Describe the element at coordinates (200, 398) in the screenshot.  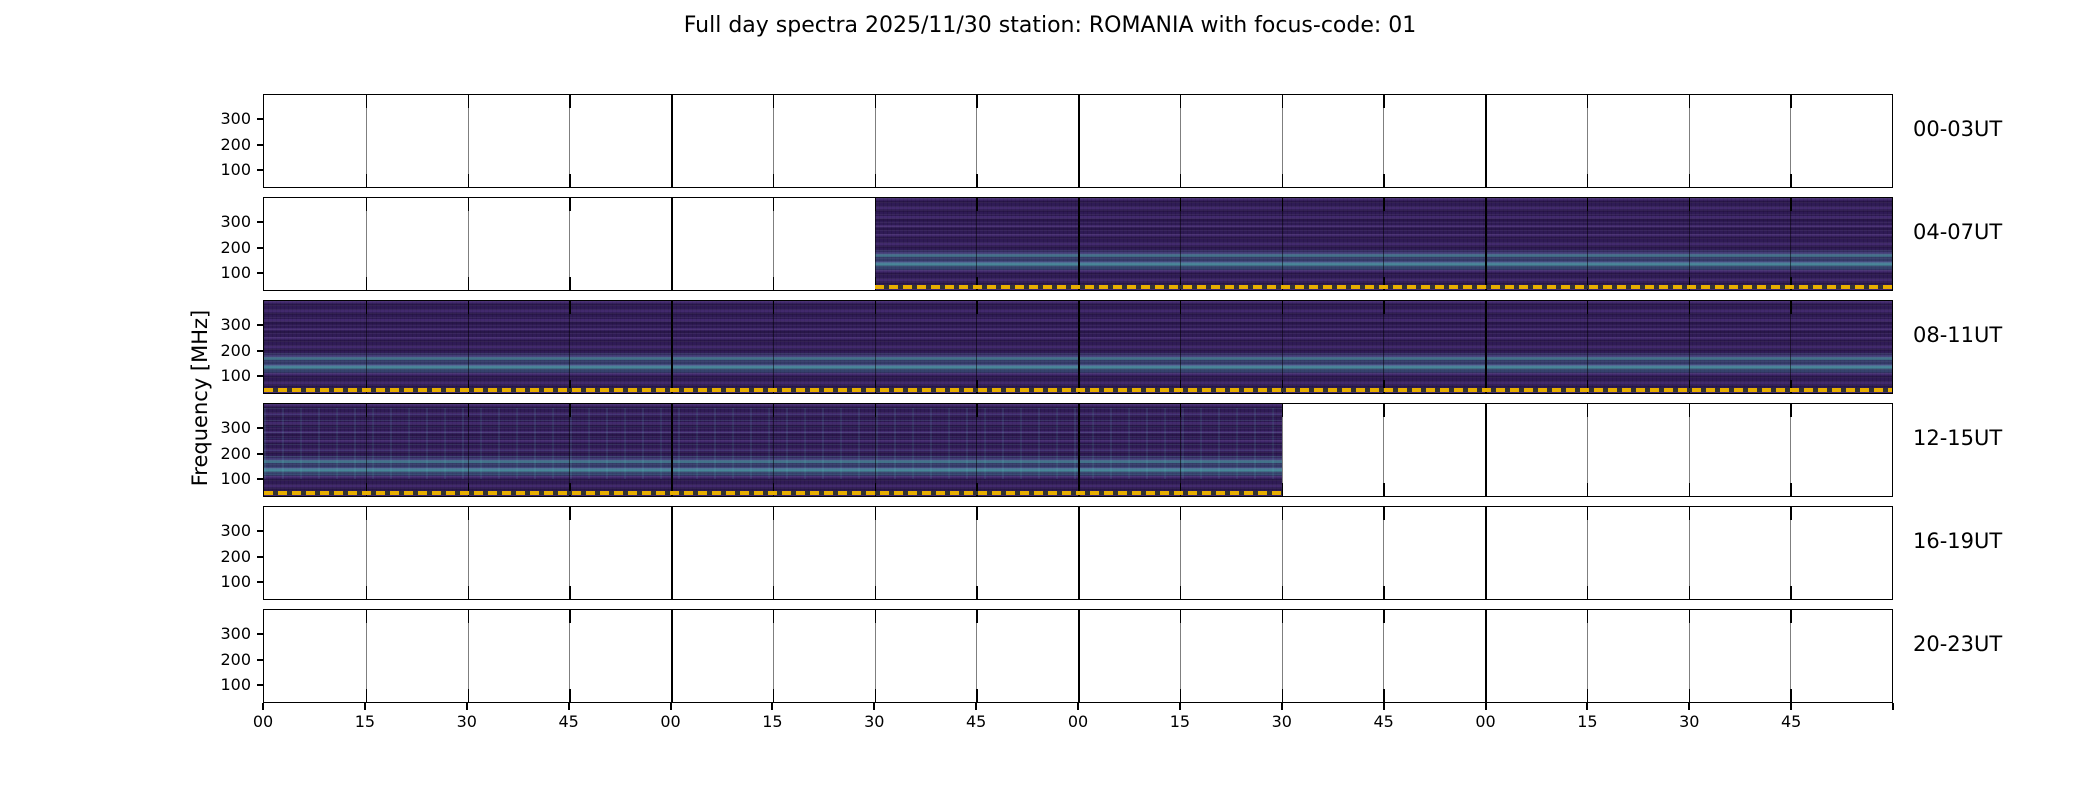
I see `y-axis-label: Frequency [MHz]` at that location.